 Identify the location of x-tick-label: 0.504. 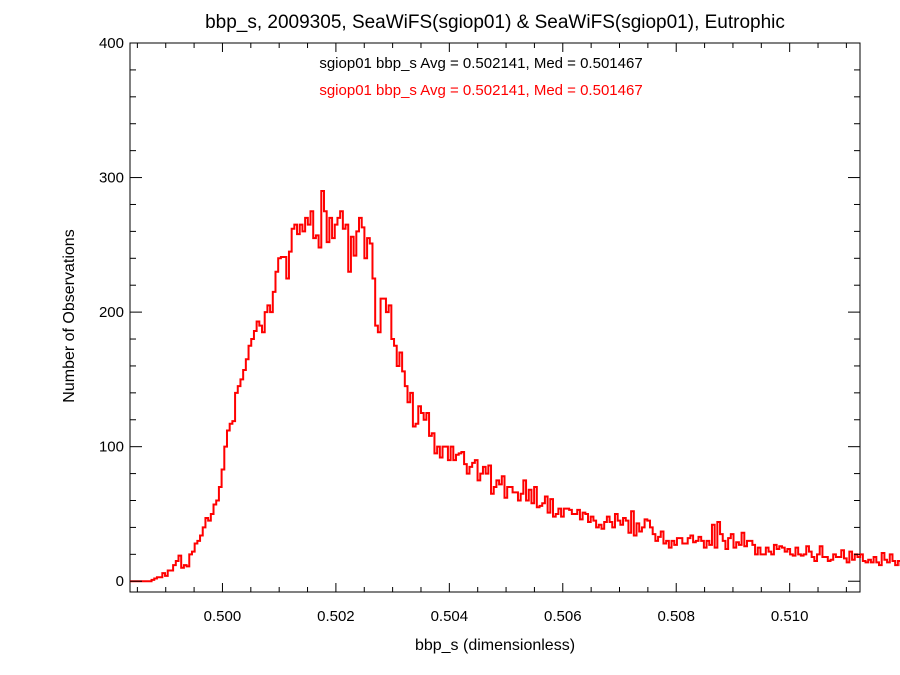
(450, 616).